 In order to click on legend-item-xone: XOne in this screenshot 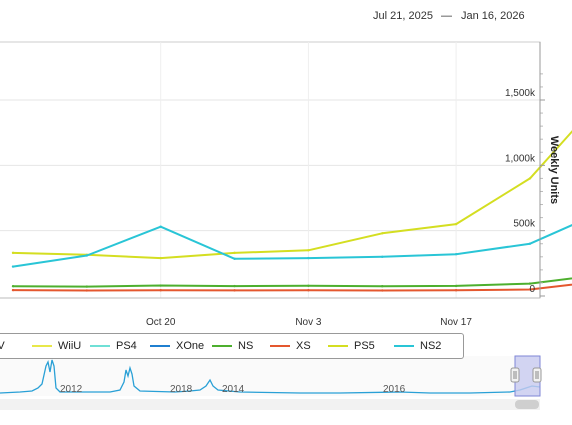, I will do `click(177, 346)`.